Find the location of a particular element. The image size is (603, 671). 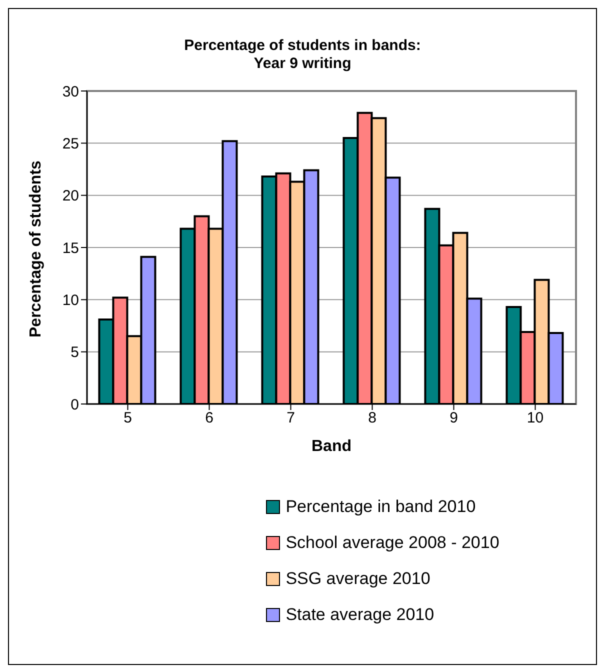

y-tick-label: 30 is located at coordinates (70, 91).